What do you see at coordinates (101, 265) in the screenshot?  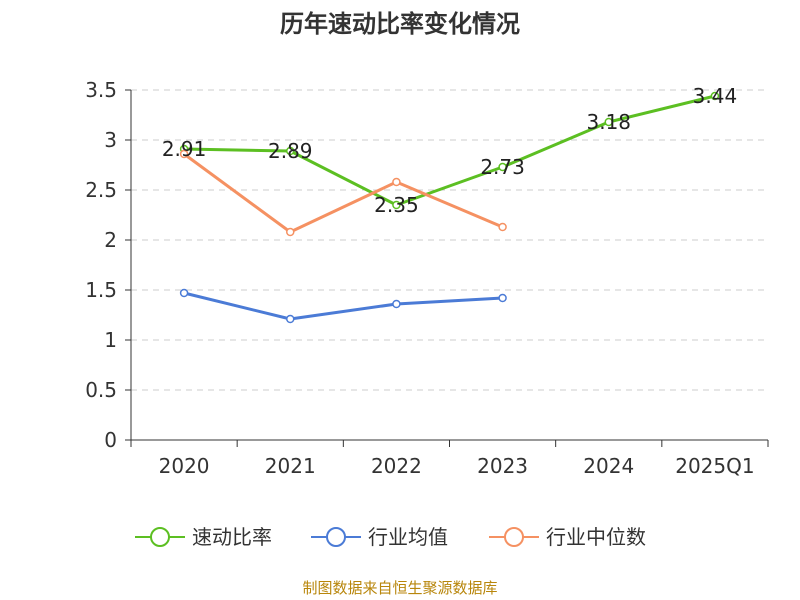 I see `y-tick-labels: 0 0.5 1 1.5 2 2.5 3 3.5` at bounding box center [101, 265].